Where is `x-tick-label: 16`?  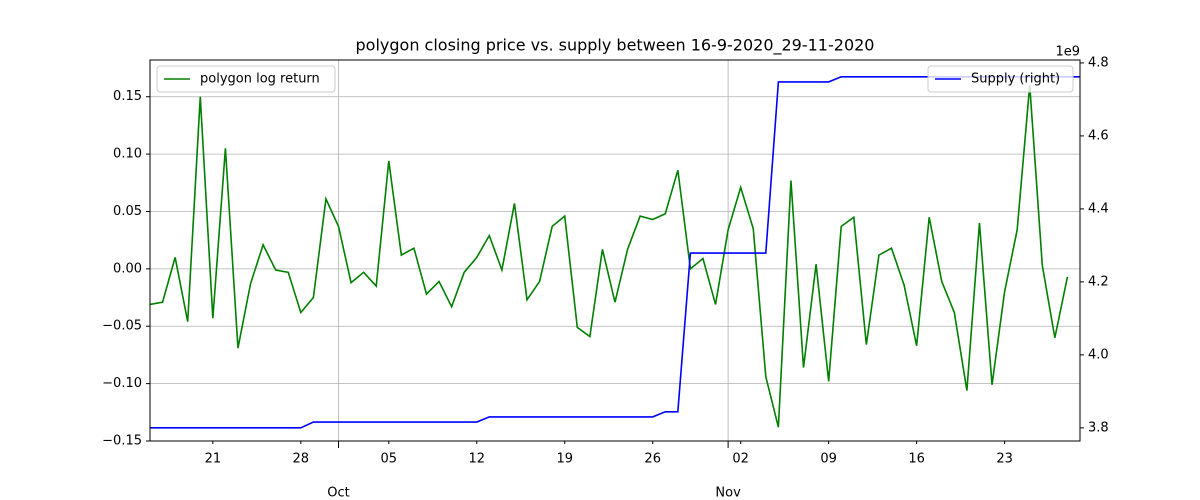
x-tick-label: 16 is located at coordinates (916, 459).